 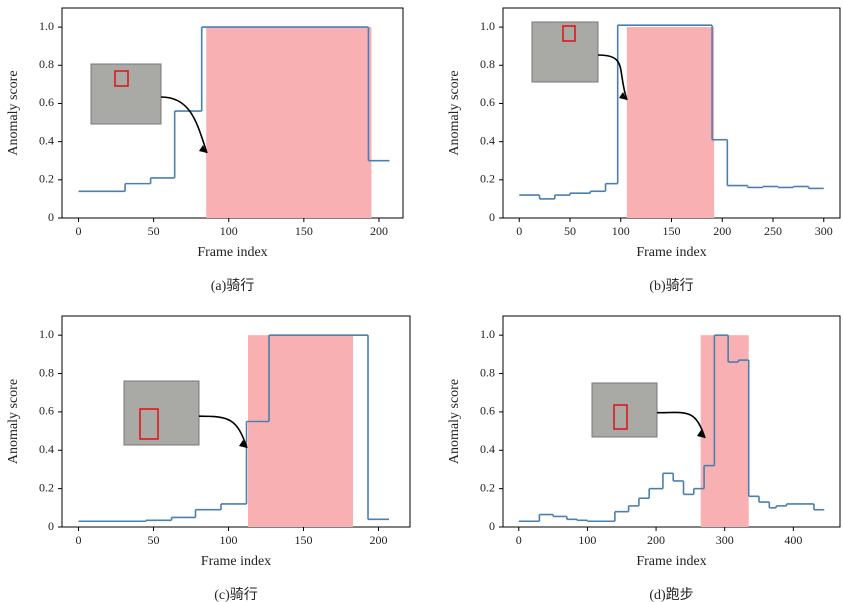 I want to click on caption: (c)骑行, so click(x=236, y=594).